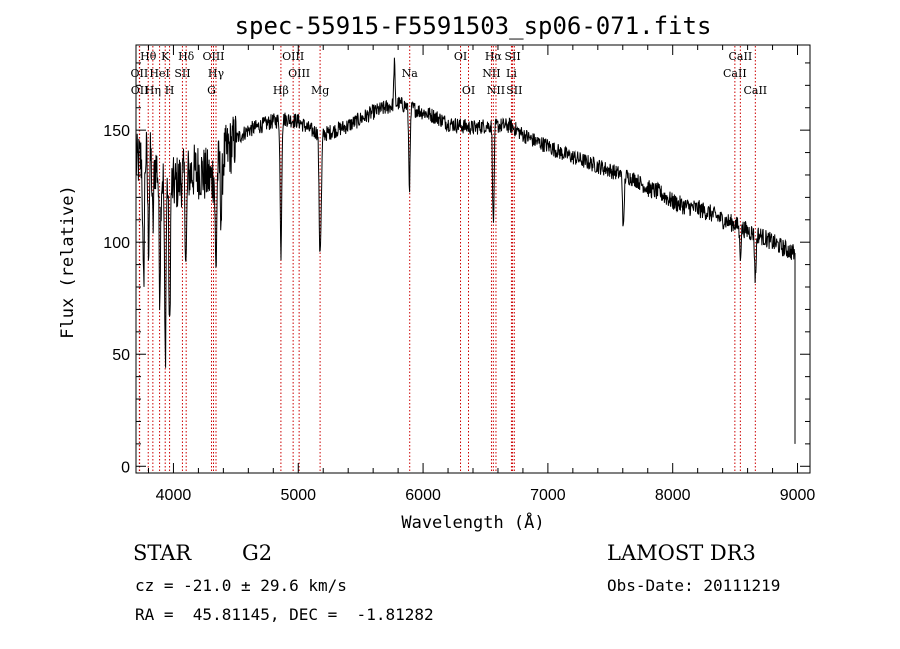 This screenshot has width=900, height=649. What do you see at coordinates (512, 56) in the screenshot?
I see `line-label-22: SII` at bounding box center [512, 56].